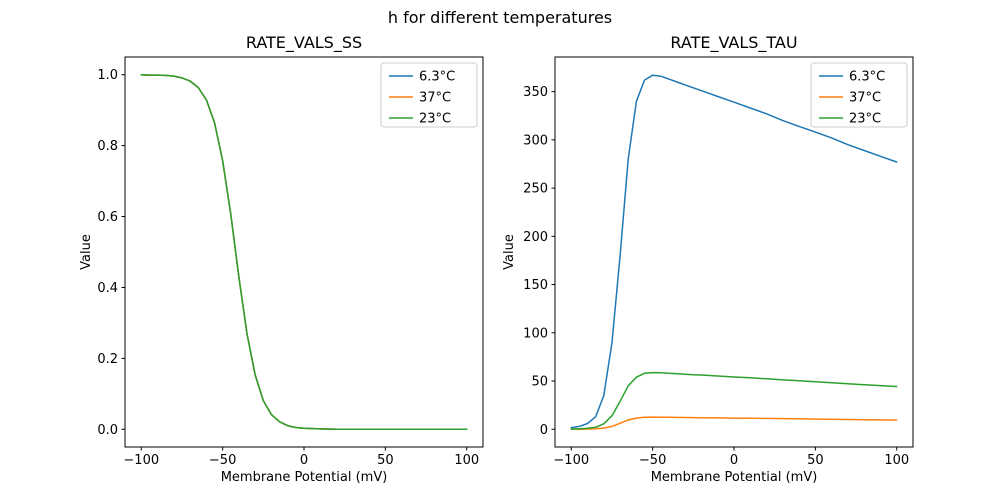  I want to click on series-line-23°C, so click(734, 400).